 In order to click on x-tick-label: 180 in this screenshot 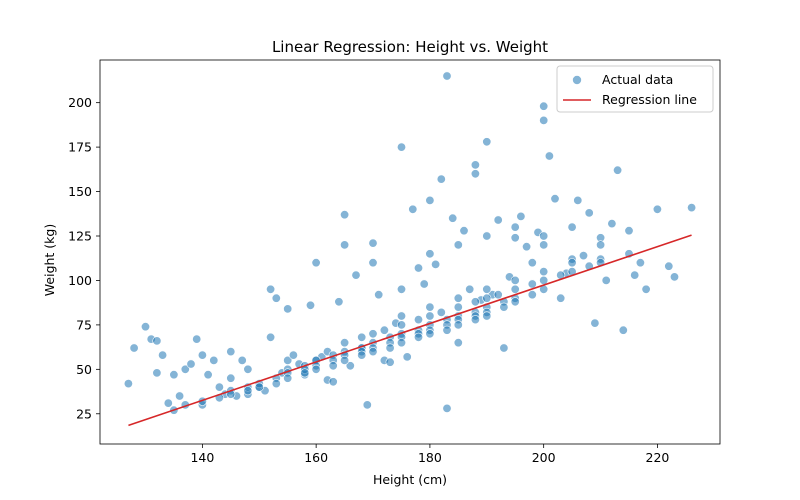, I will do `click(430, 457)`.